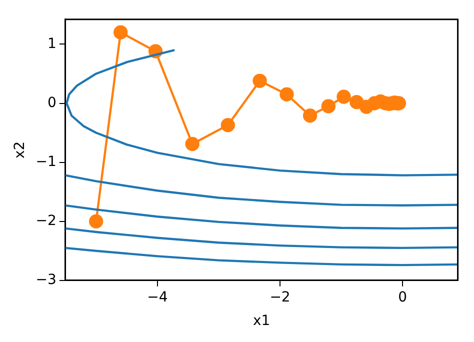 Image resolution: width=474 pixels, height=342 pixels. What do you see at coordinates (52, 102) in the screenshot?
I see `y-tick-label: 0` at bounding box center [52, 102].